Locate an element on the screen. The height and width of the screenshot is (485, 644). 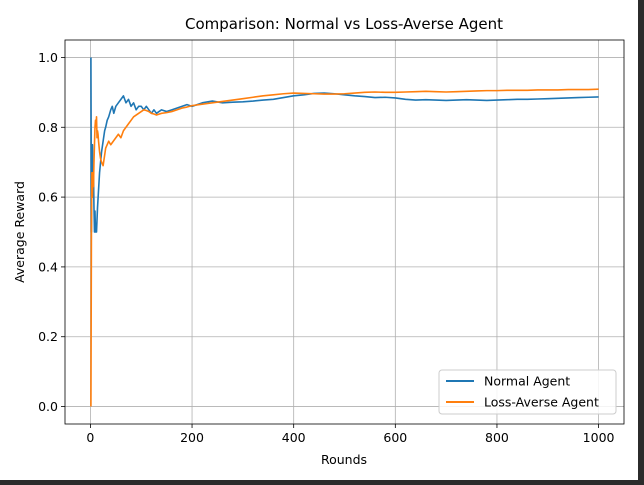
x-tick-label: 0 is located at coordinates (90, 437).